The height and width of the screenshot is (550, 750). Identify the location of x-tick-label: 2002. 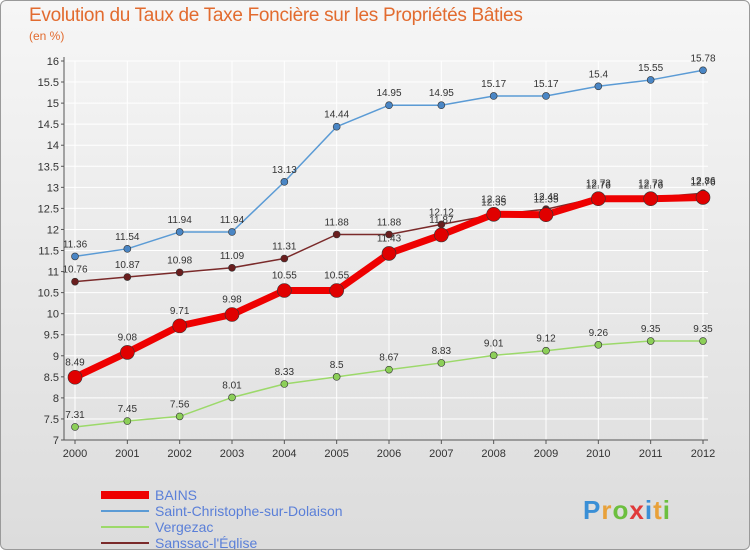
(179, 454).